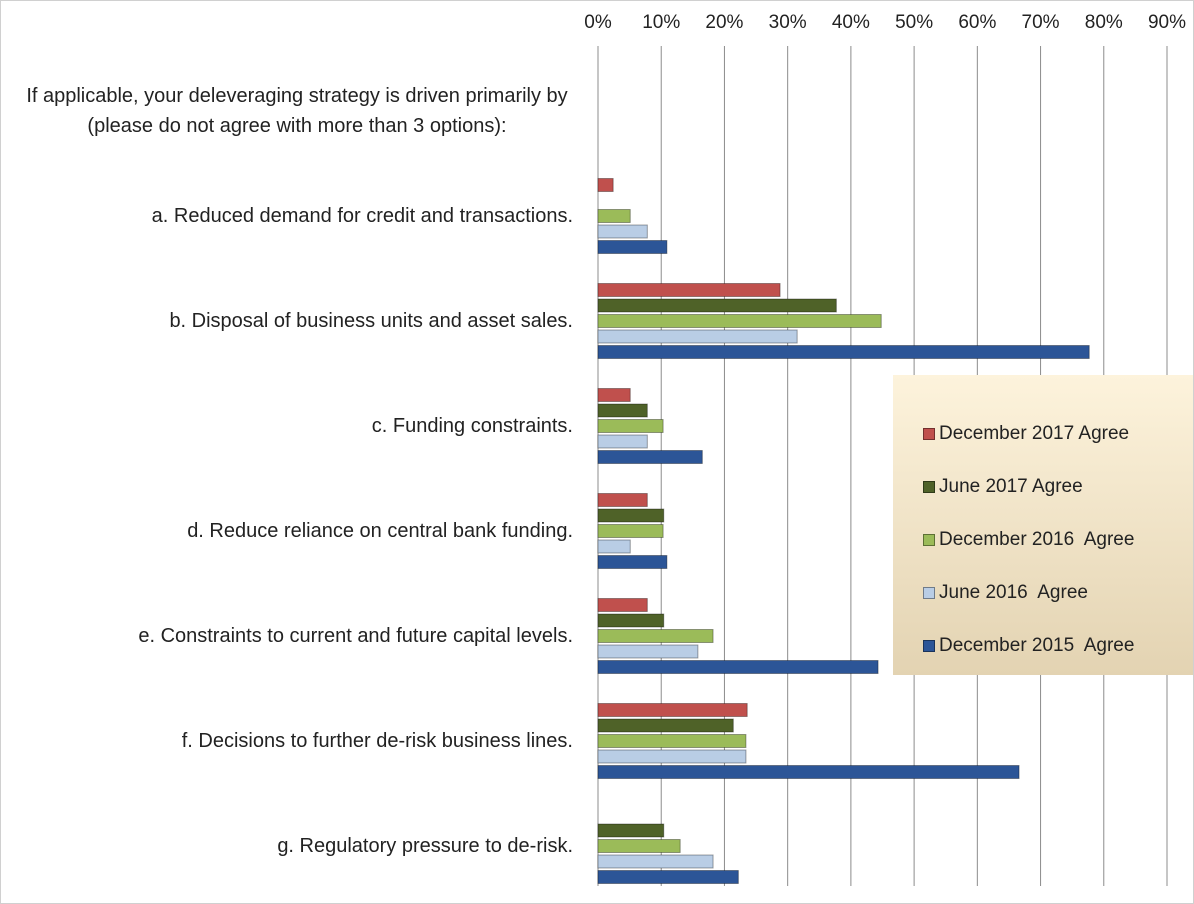  I want to click on x-tick-label: 90%, so click(1167, 22).